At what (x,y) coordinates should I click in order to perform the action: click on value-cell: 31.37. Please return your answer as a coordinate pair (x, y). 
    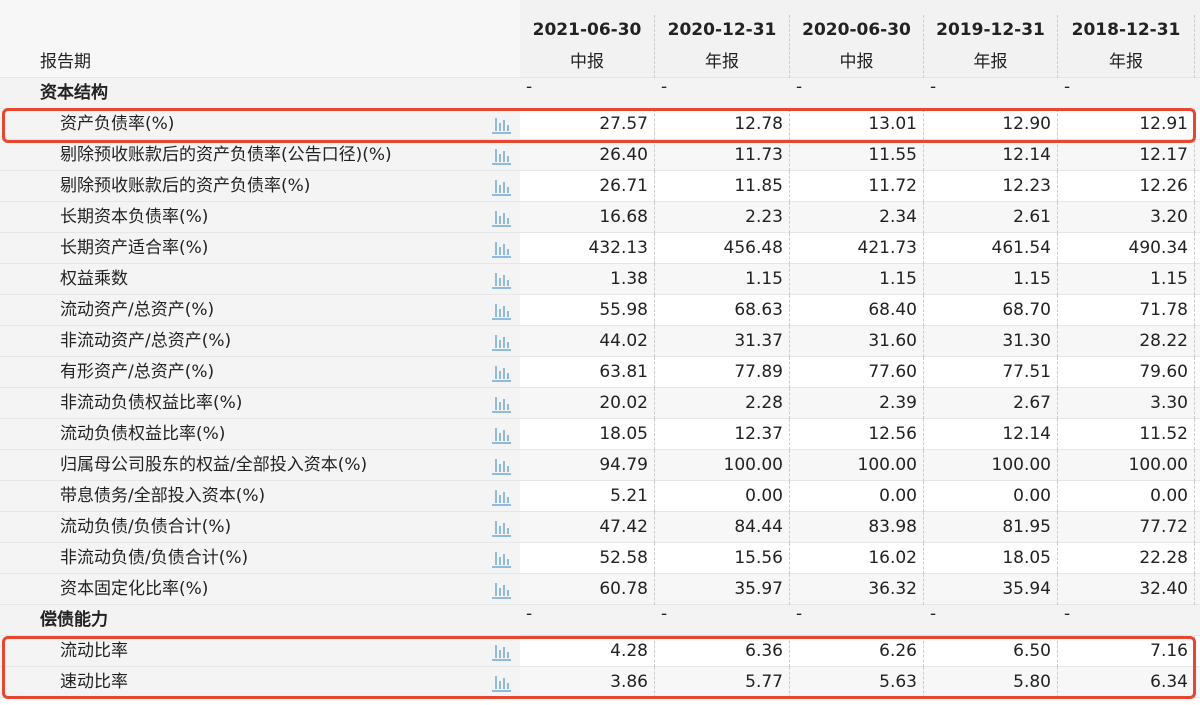
    Looking at the image, I should click on (722, 341).